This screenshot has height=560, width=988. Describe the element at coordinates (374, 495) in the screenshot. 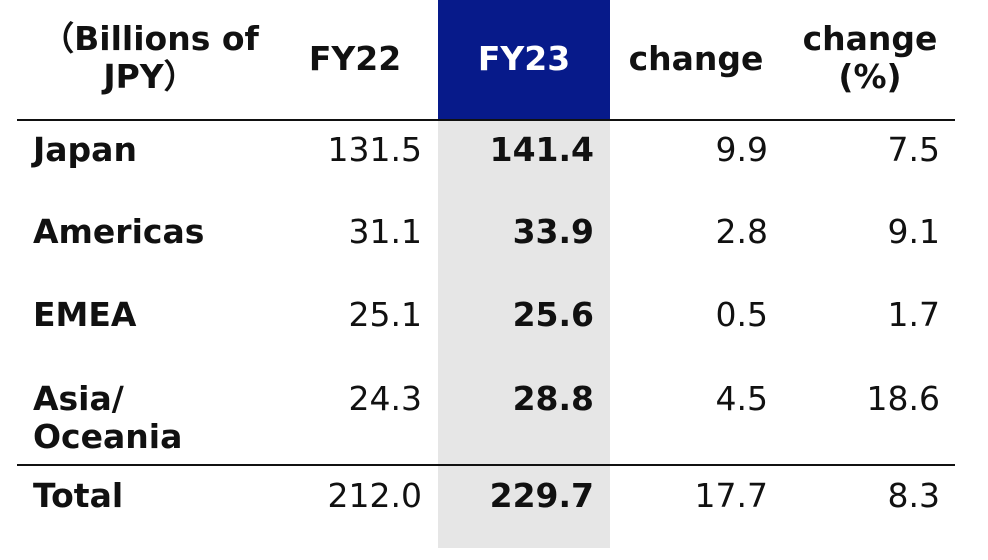

I see `cell-total-fy22: 212.0` at that location.